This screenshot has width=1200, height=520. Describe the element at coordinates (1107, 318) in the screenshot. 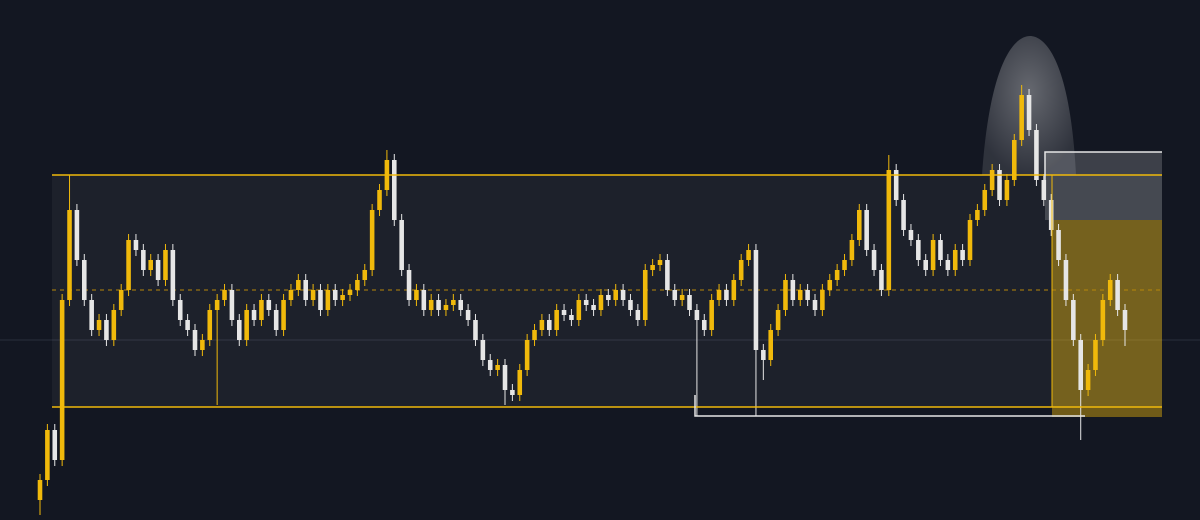

I see `target-zone` at that location.